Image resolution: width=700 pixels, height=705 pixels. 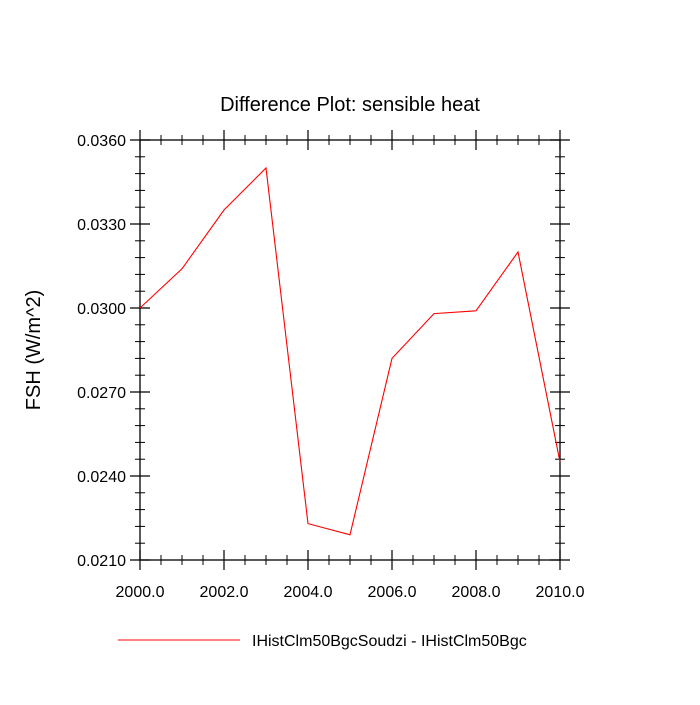 I want to click on y-tick-label: 0.0300, so click(x=101, y=309).